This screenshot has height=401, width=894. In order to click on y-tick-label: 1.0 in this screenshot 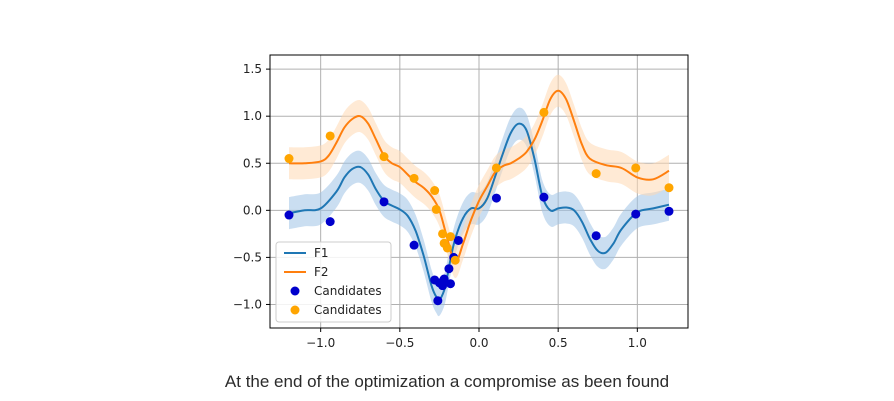, I will do `click(252, 116)`.